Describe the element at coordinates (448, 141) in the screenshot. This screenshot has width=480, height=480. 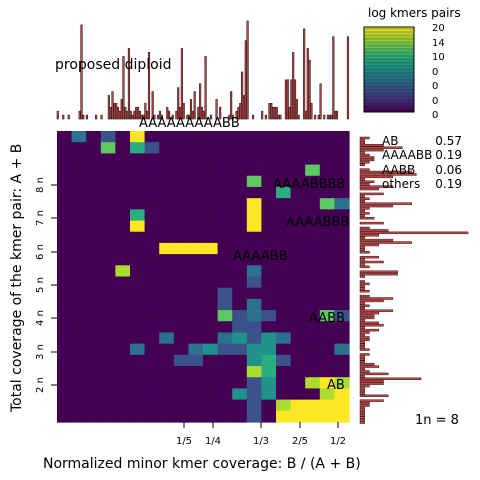
I see `legend-value: 0.57` at that location.